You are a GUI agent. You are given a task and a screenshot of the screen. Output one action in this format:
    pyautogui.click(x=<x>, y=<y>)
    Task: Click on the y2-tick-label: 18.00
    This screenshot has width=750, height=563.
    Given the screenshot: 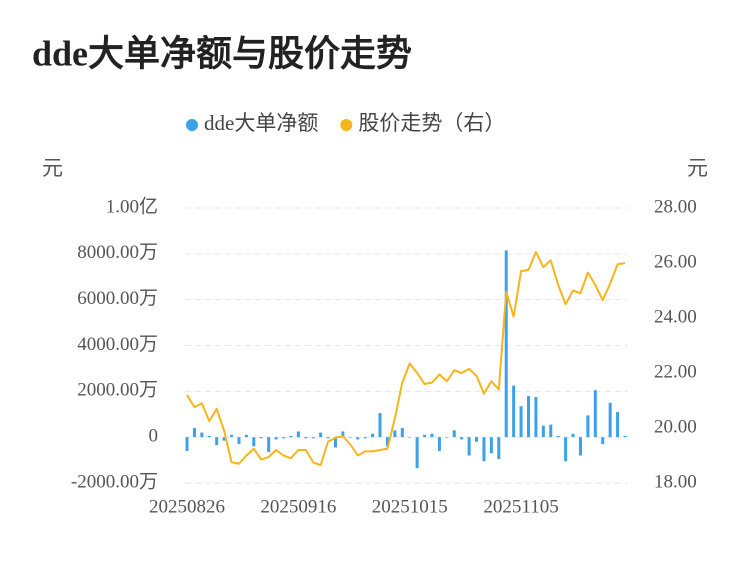 What is the action you would take?
    pyautogui.click(x=675, y=481)
    